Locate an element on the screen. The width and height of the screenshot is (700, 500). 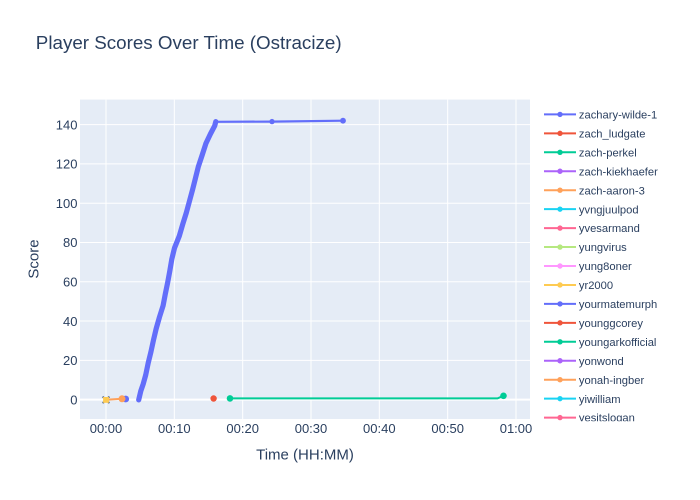
svg-text: 100 is located at coordinates (67, 203).